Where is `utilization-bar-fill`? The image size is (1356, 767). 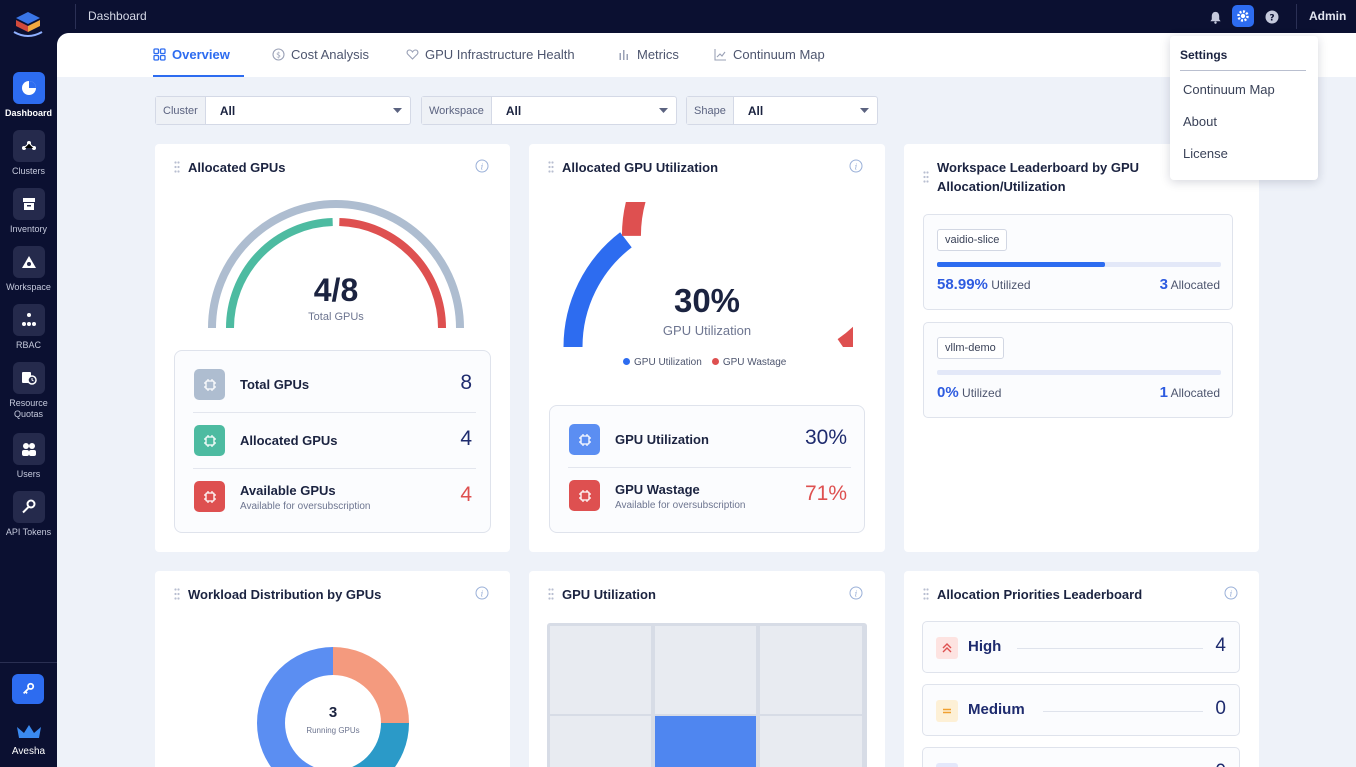 utilization-bar-fill is located at coordinates (1021, 264).